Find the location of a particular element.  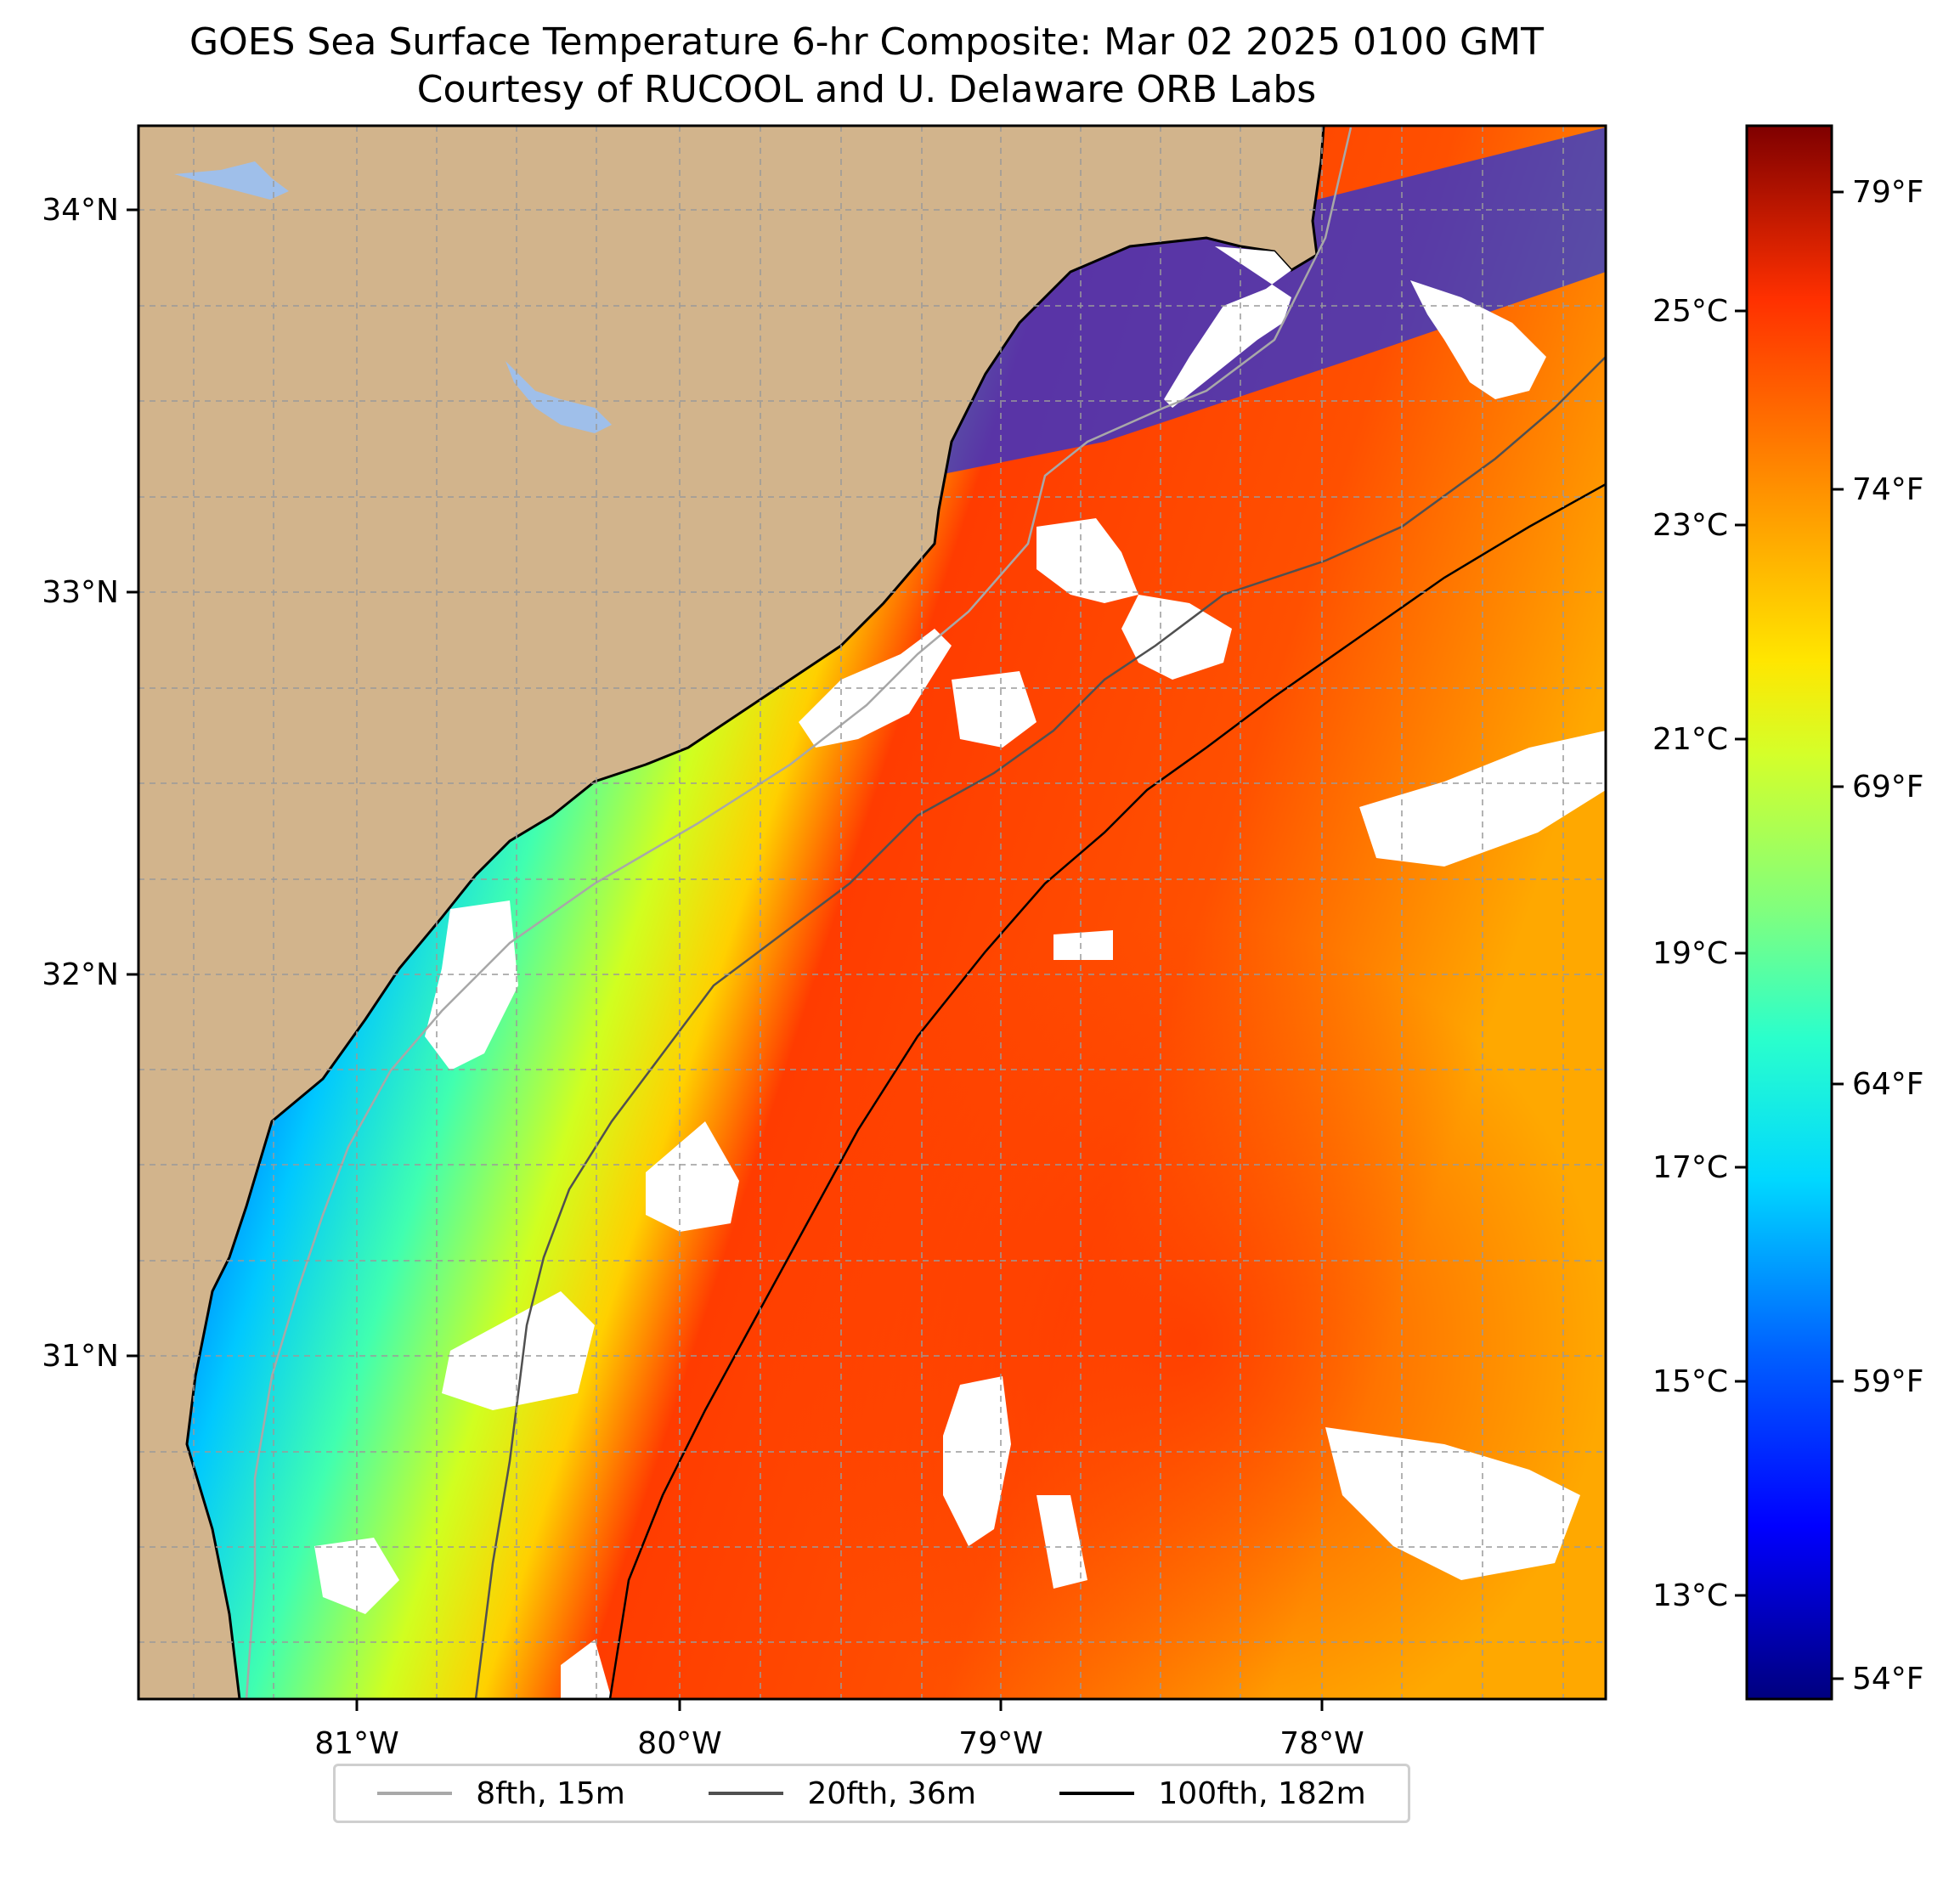

colorbar-fahrenheit-label: 69°F is located at coordinates (1888, 787).